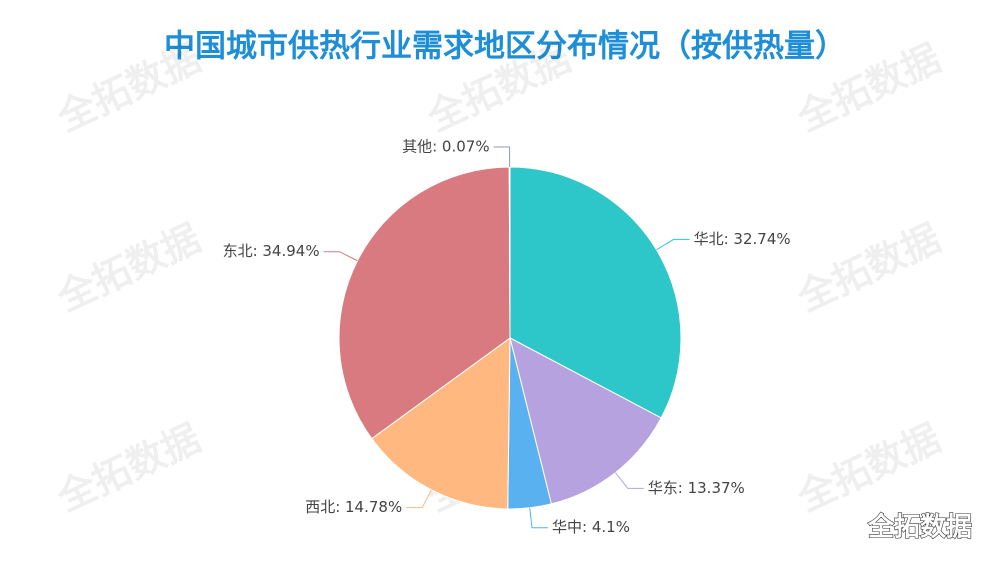  What do you see at coordinates (445, 147) in the screenshot?
I see `data-label: 其他: 0.07%` at bounding box center [445, 147].